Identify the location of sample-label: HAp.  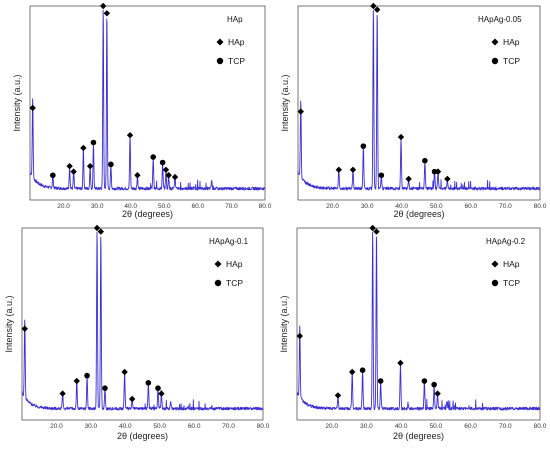
(235, 19).